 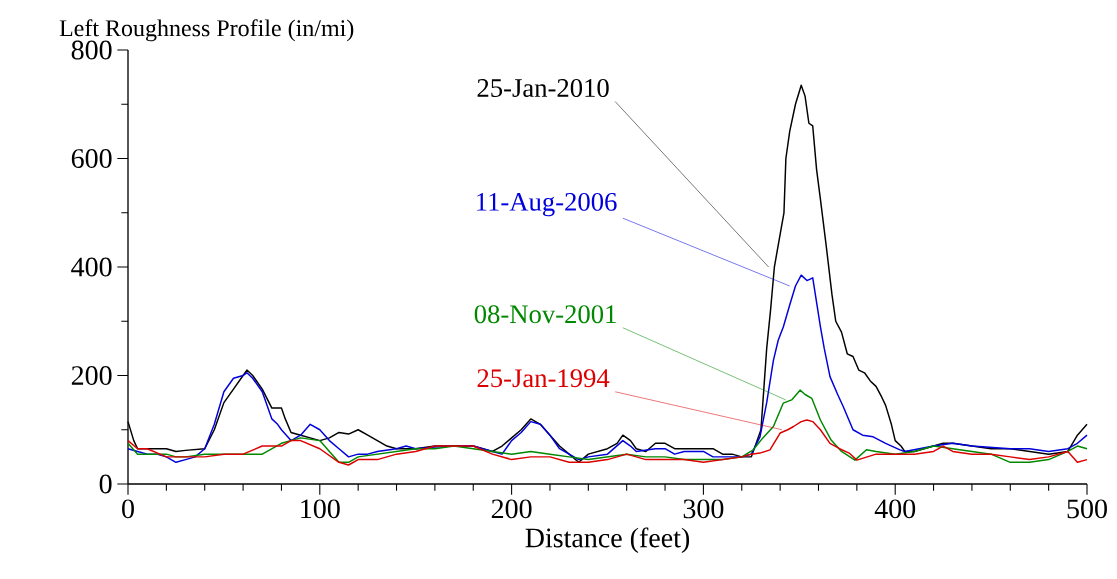 I want to click on x-tick-label: 0, so click(x=128, y=509).